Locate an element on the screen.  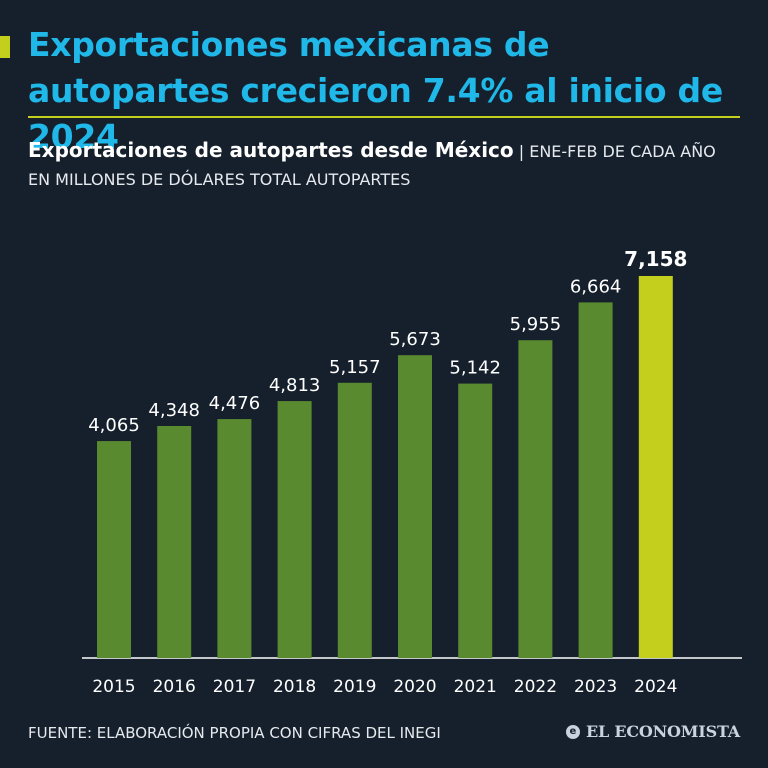
value-label-2020: 5,673 is located at coordinates (415, 339).